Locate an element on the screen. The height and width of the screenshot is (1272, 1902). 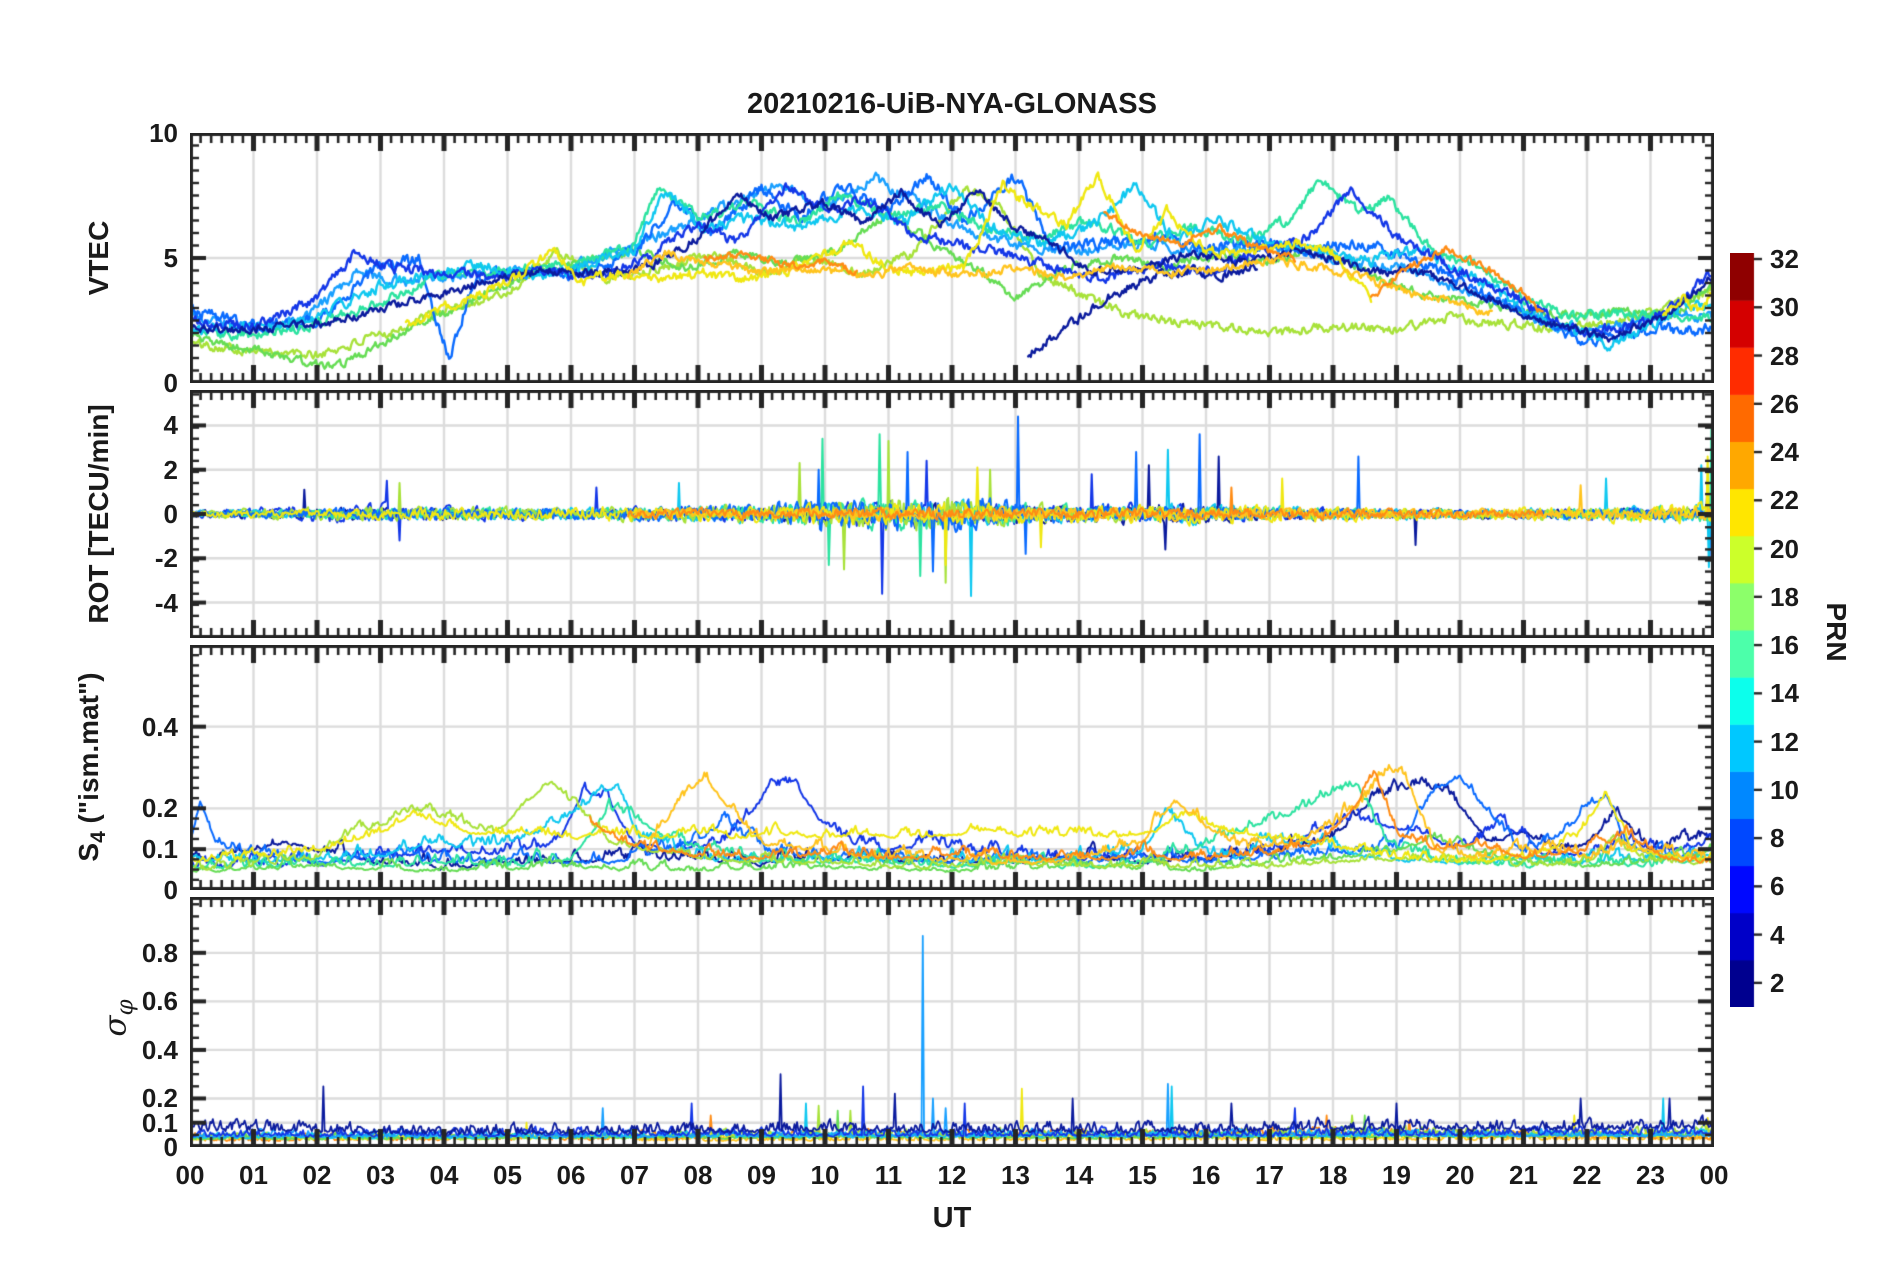
x-tick-label: 07 is located at coordinates (634, 1175).